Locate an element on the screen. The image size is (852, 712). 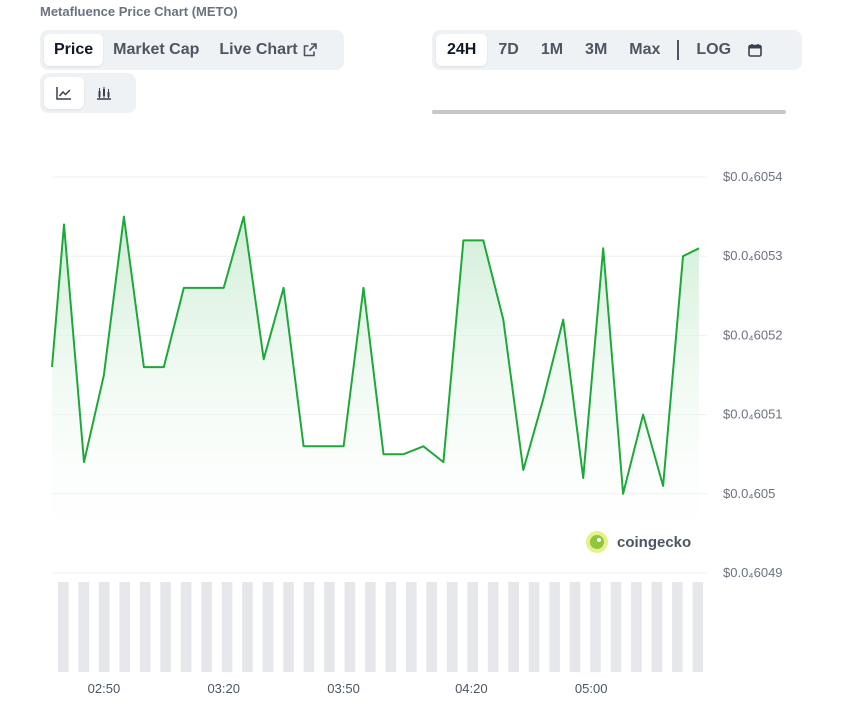
y-tick-label: $0.0₄6054 is located at coordinates (753, 176).